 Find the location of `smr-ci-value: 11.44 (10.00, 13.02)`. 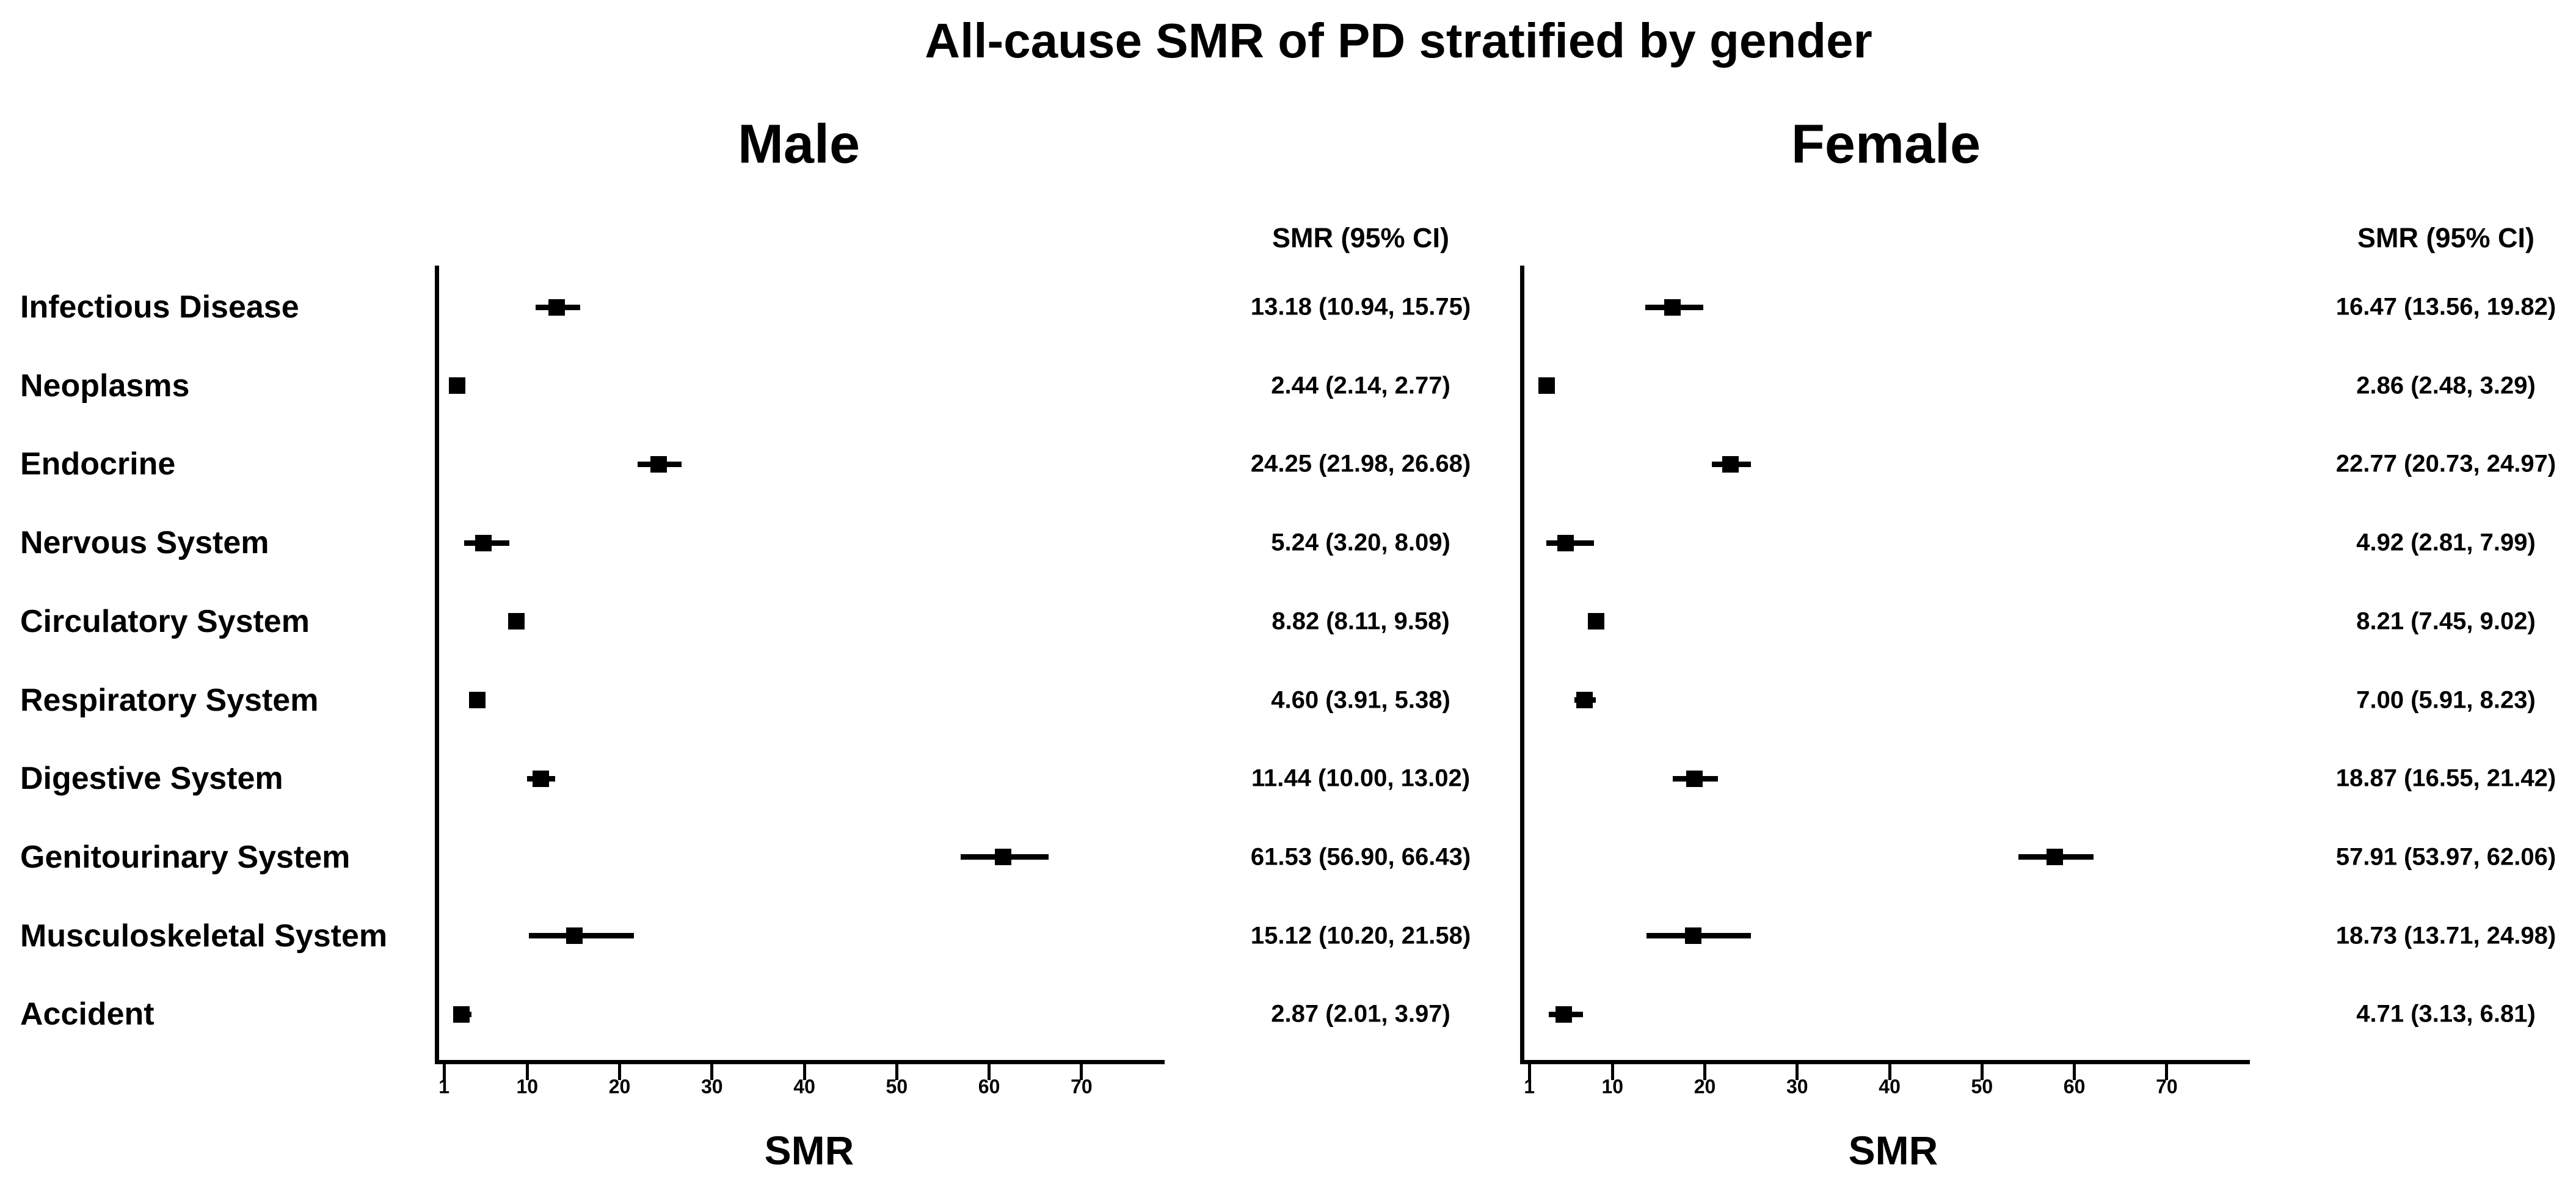

smr-ci-value: 11.44 (10.00, 13.02) is located at coordinates (1361, 778).